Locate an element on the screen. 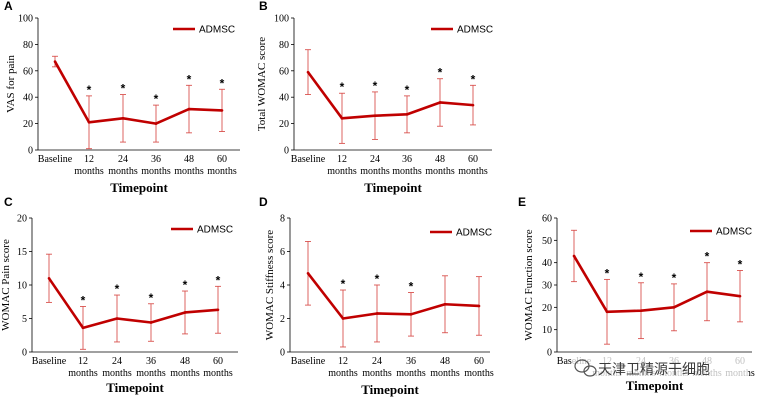  watermark: 天津卫精源干细胞 is located at coordinates (660, 368).